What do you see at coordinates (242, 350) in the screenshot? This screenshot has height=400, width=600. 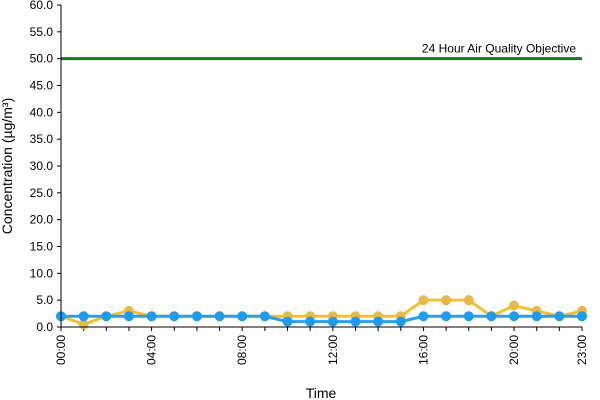 I see `x-tick-label: 08:00` at bounding box center [242, 350].